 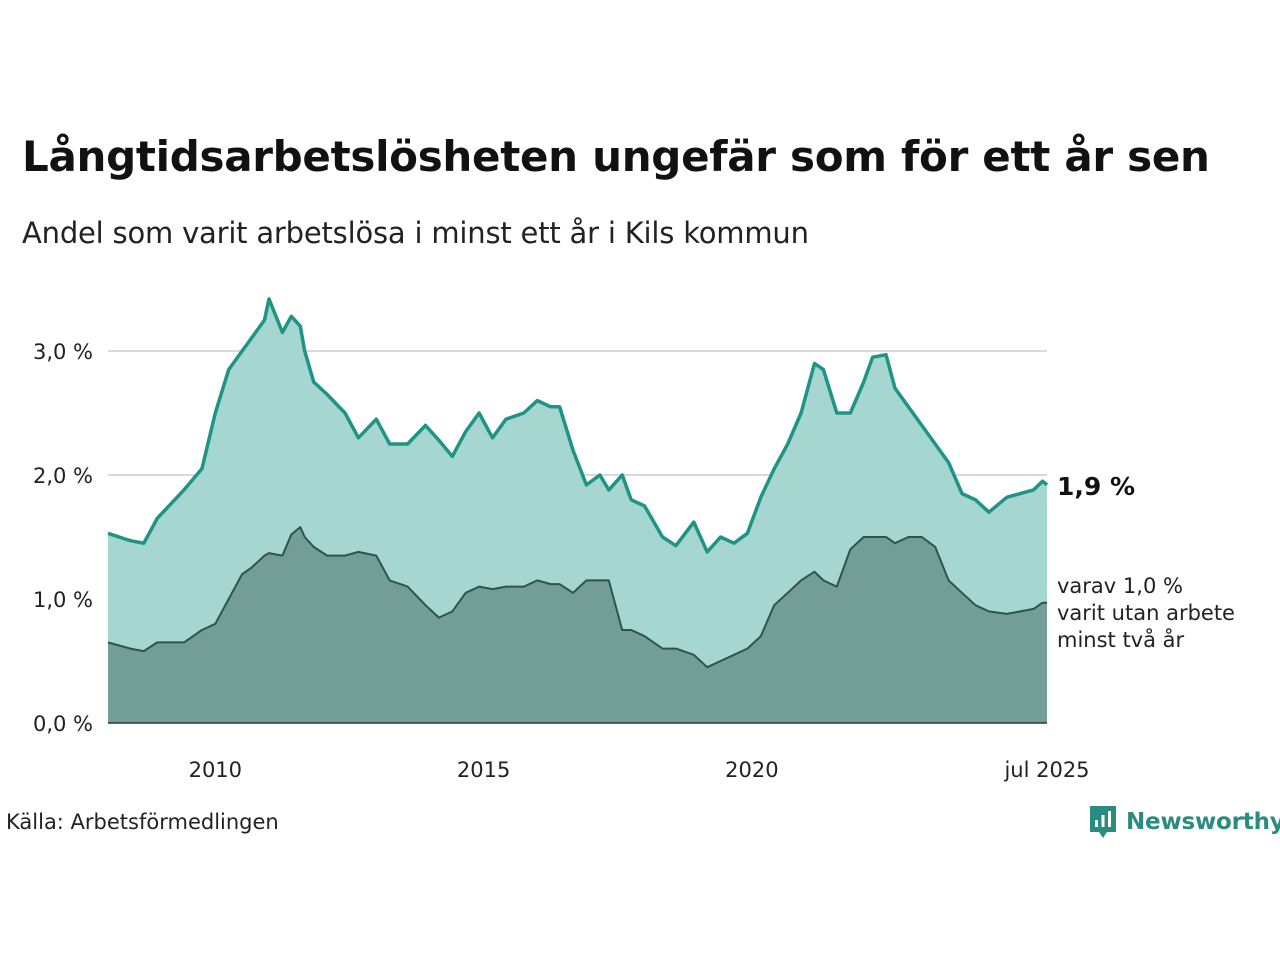 I want to click on y-tick-label: 0,0 %, so click(x=63, y=724).